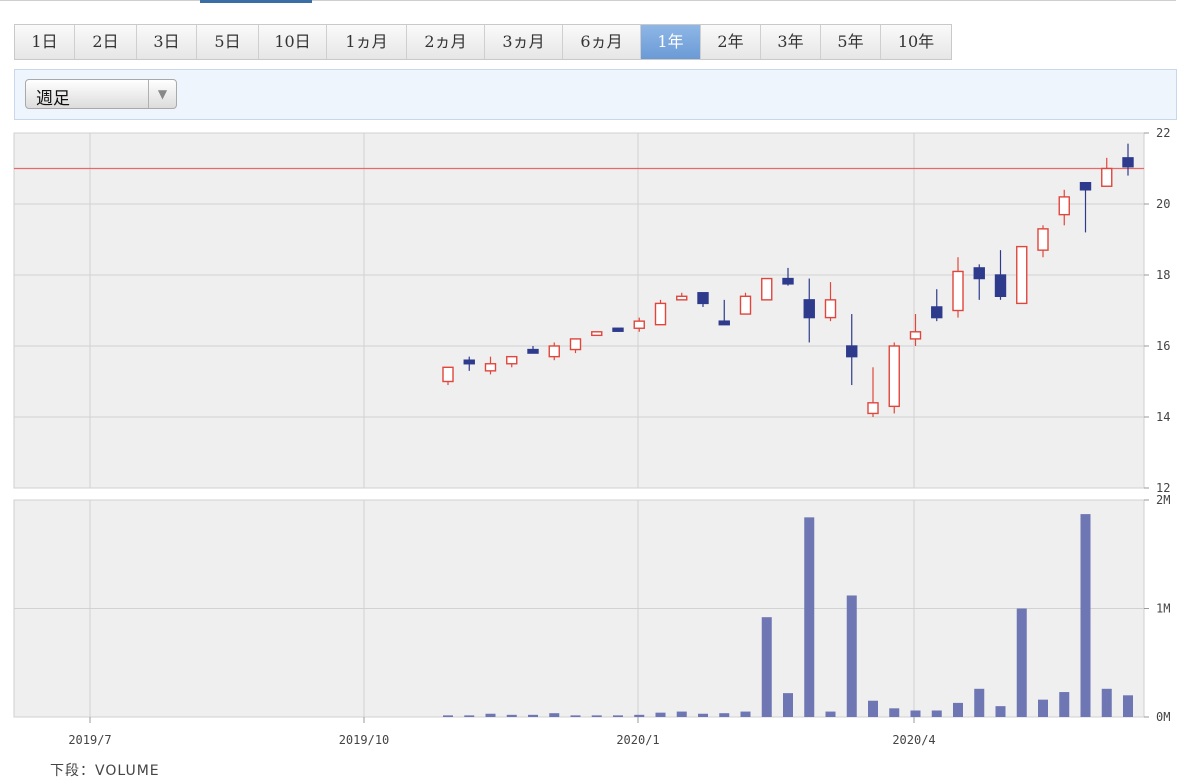  I want to click on top-tab-accent, so click(256, 1).